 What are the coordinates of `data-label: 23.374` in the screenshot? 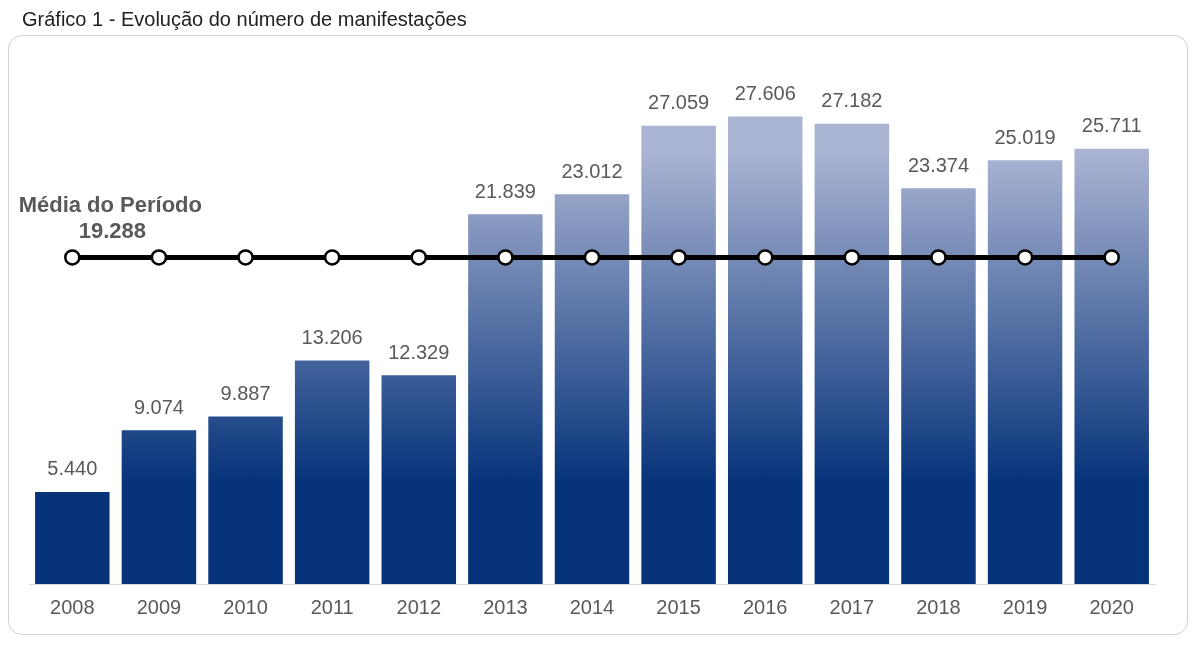 It's located at (938, 164).